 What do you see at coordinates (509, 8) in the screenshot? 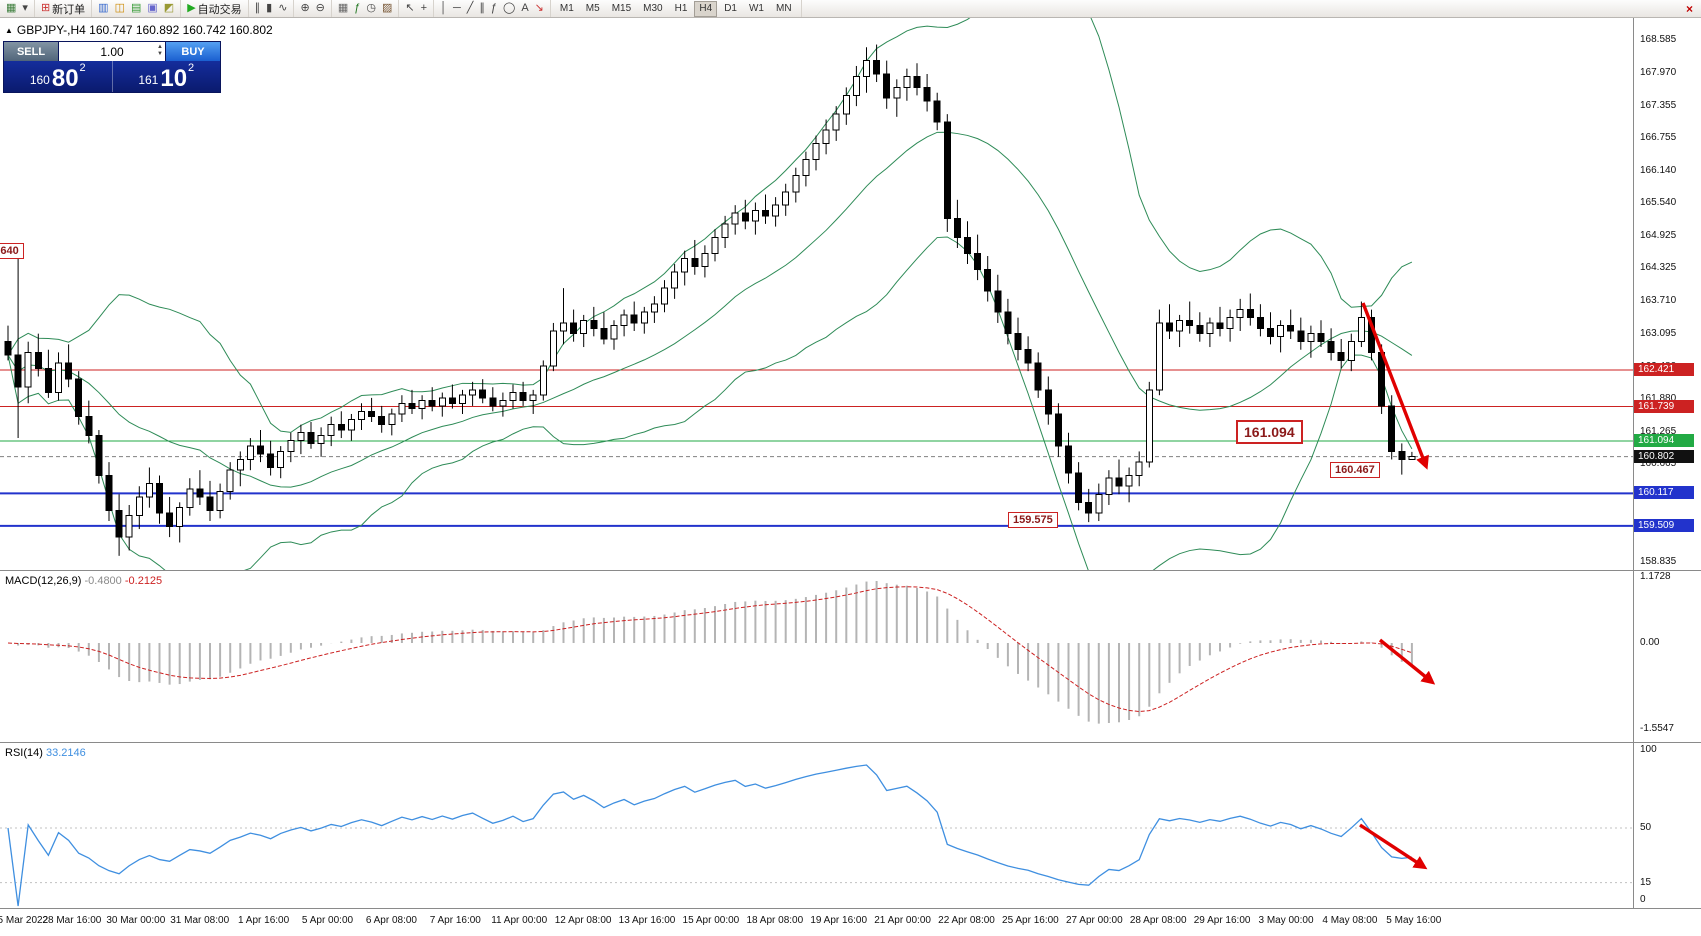
I see `ellipse-button: ◯` at bounding box center [509, 8].